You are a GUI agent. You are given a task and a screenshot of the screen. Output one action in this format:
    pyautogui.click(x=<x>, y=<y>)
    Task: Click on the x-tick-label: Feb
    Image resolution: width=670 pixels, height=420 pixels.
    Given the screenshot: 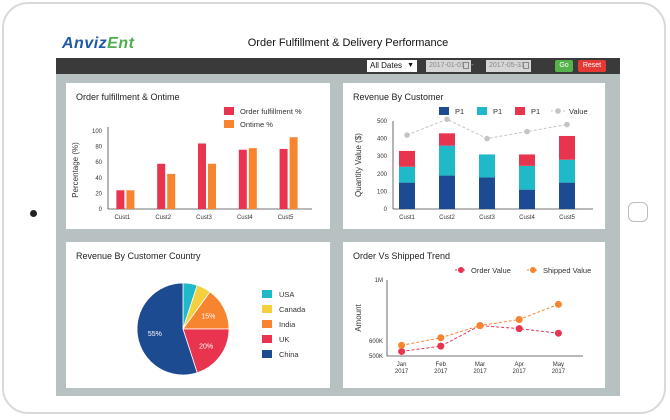 What is the action you would take?
    pyautogui.click(x=441, y=365)
    